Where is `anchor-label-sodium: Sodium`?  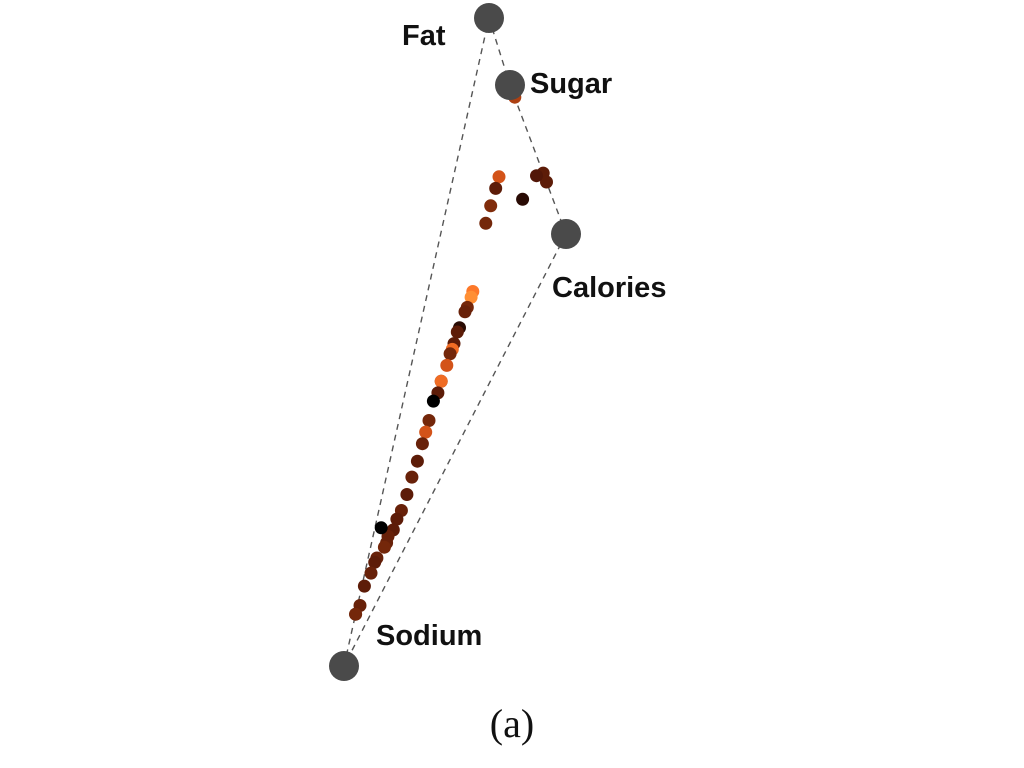
anchor-label-sodium: Sodium is located at coordinates (429, 636).